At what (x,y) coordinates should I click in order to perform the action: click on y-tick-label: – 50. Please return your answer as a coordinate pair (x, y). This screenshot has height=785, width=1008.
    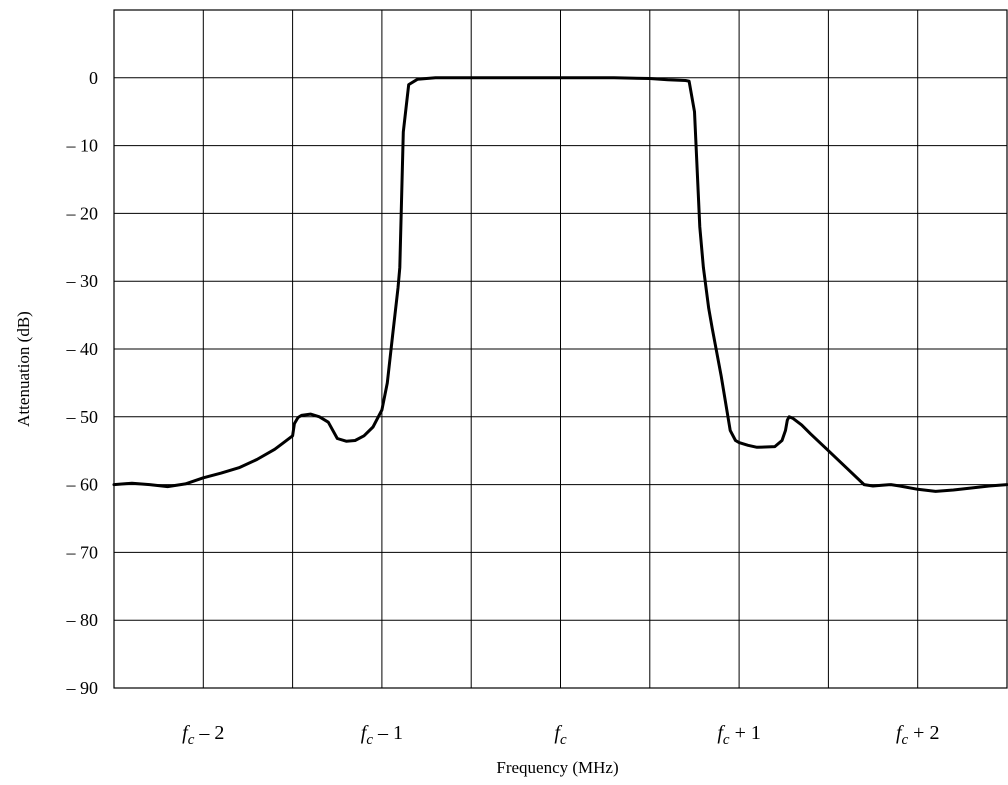
    Looking at the image, I should click on (82, 417).